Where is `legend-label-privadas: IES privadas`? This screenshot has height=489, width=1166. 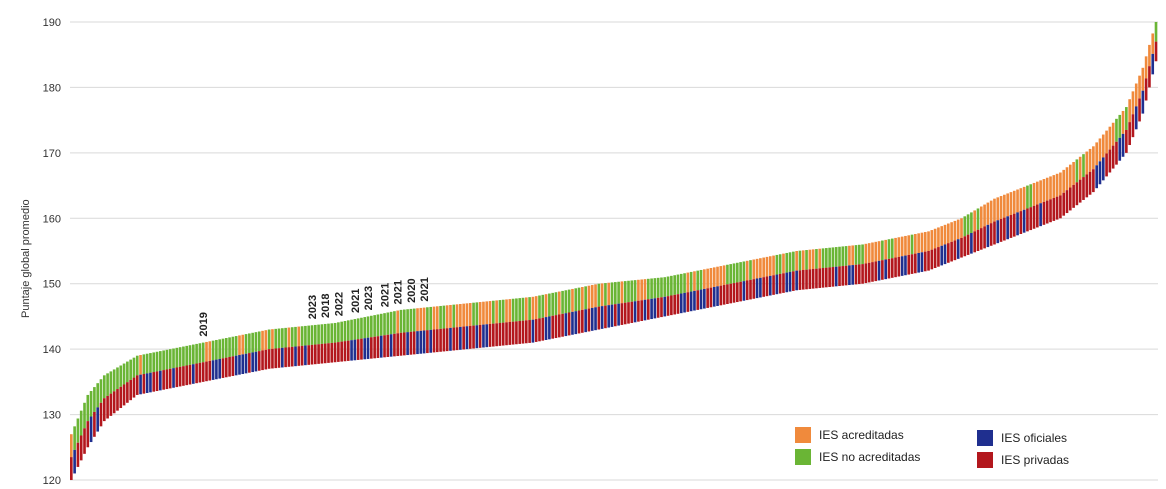 legend-label-privadas: IES privadas is located at coordinates (1035, 460).